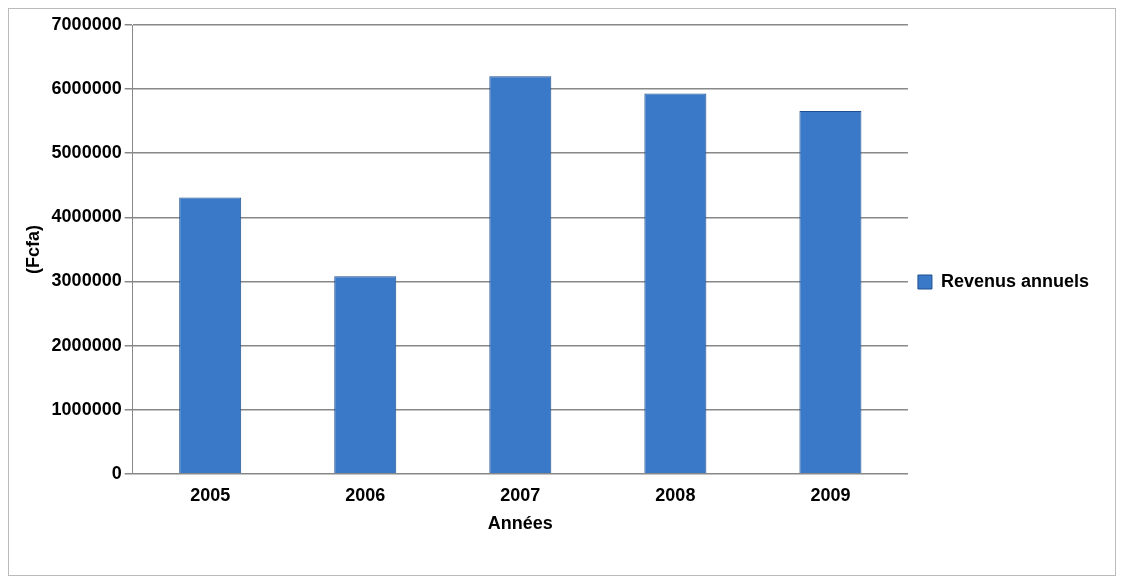 Image resolution: width=1124 pixels, height=585 pixels. I want to click on x-tick-label: 2008, so click(675, 494).